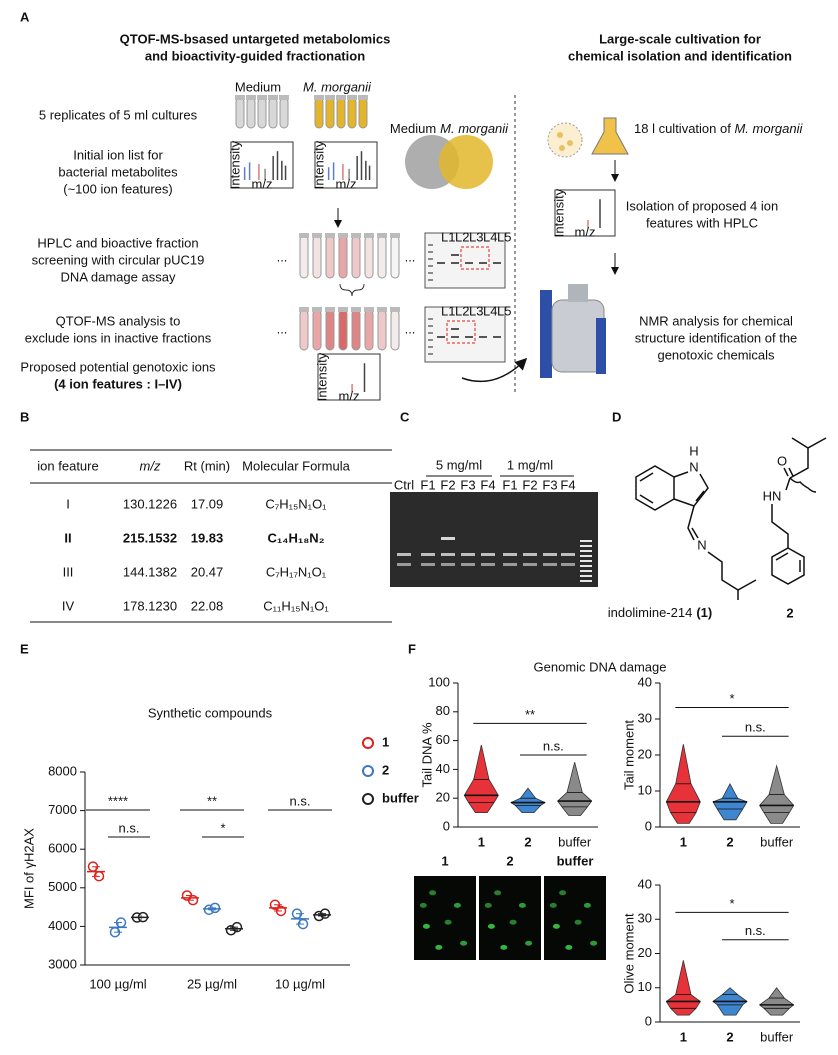 The width and height of the screenshot is (838, 1055). What do you see at coordinates (404, 484) in the screenshot?
I see `lane-label: Ctrl` at bounding box center [404, 484].